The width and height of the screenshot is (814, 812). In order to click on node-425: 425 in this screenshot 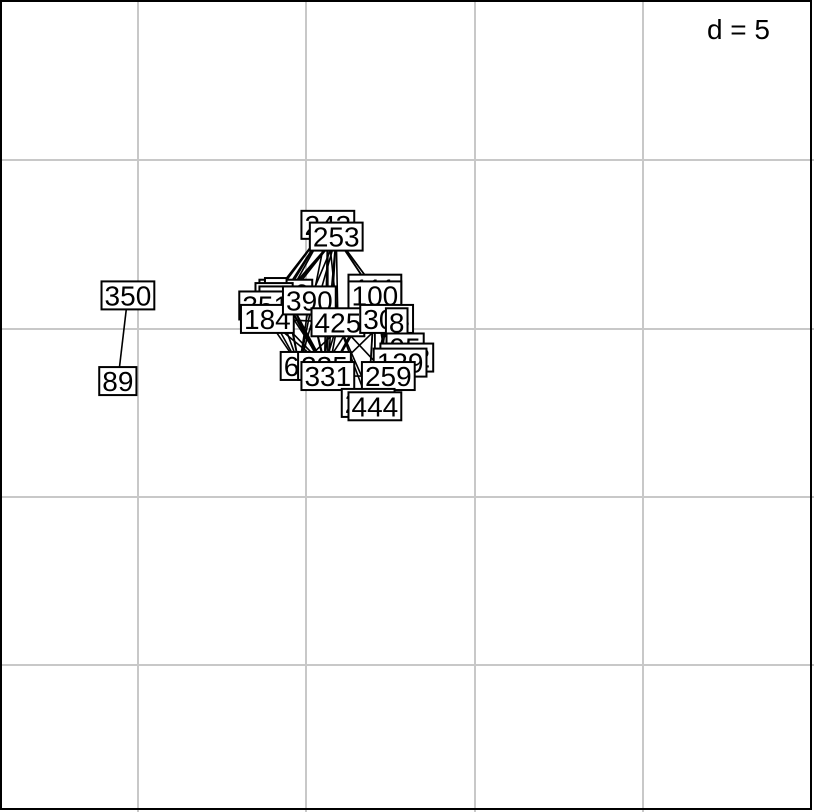, I will do `click(338, 322)`.